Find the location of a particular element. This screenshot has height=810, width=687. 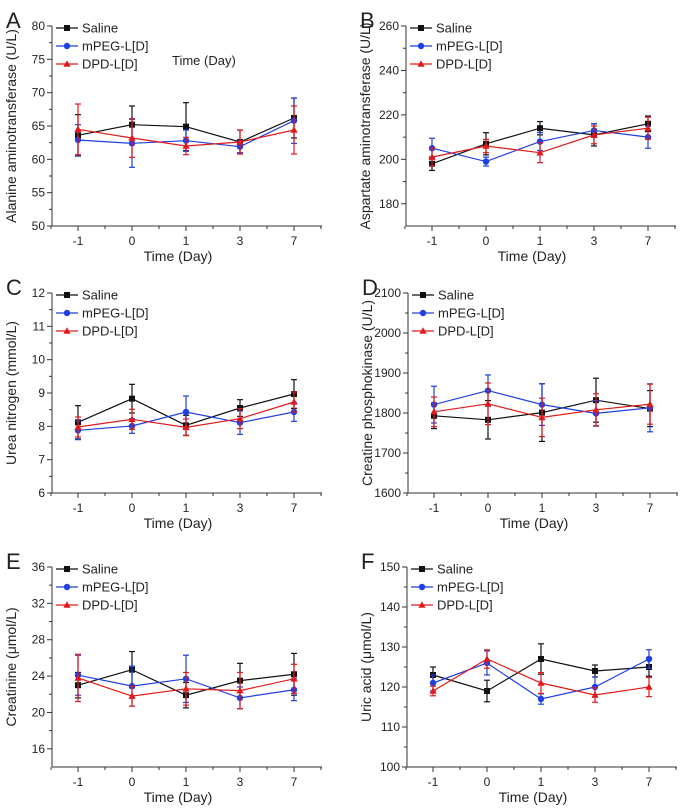

panel-label: A is located at coordinates (13, 20).